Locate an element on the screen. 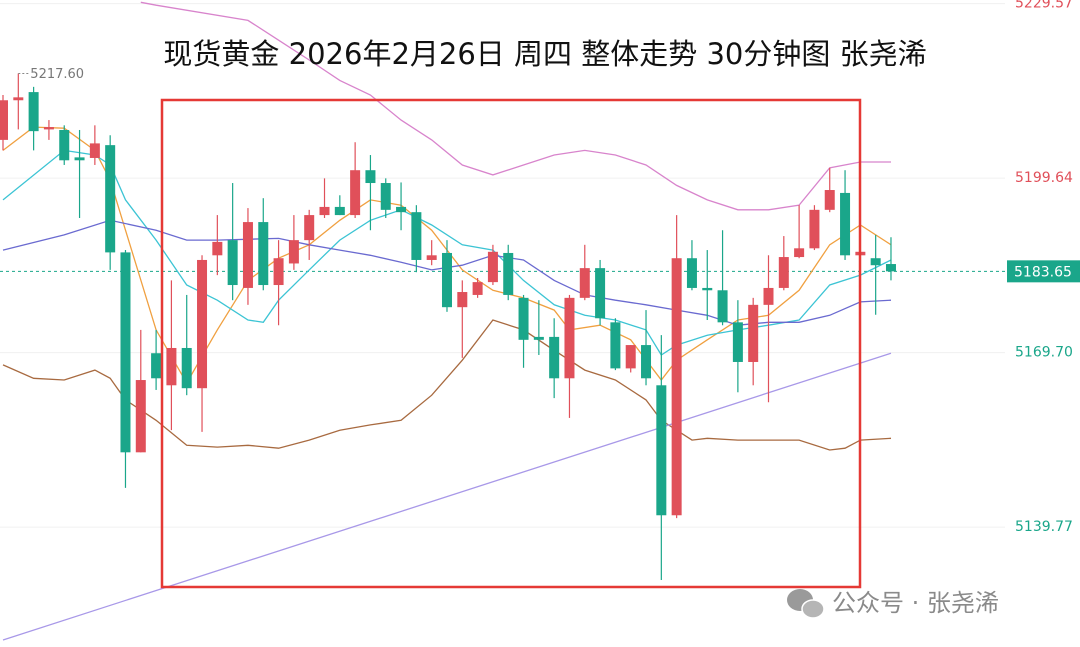 This screenshot has width=1080, height=647. chart-title: 现货黄金 2026年2月26日 周四 整体走势 30分钟图 张尧浠 is located at coordinates (544, 54).